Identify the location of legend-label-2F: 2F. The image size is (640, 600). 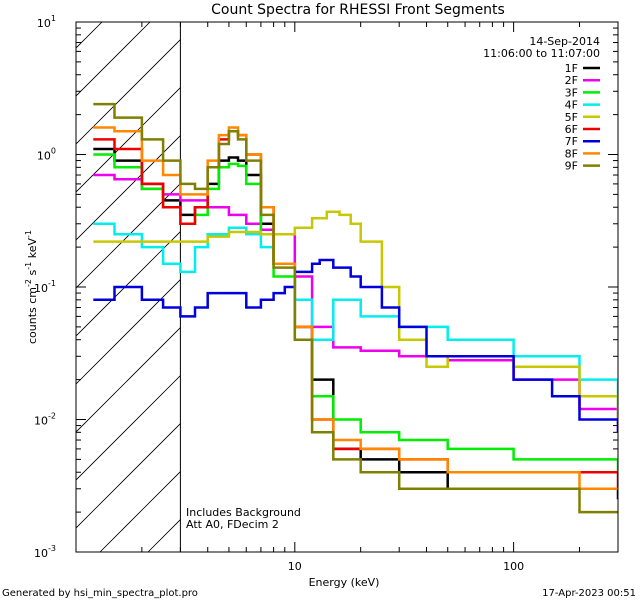
(571, 80).